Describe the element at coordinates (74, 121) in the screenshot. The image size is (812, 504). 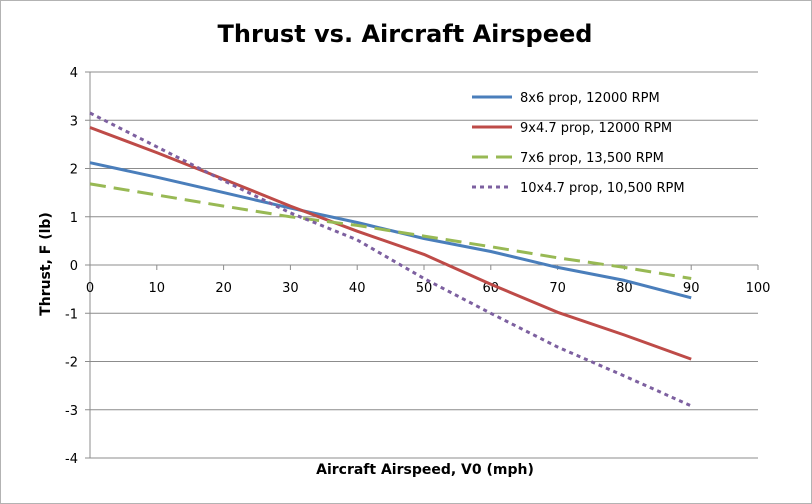
I see `y-tick-label: 3` at that location.